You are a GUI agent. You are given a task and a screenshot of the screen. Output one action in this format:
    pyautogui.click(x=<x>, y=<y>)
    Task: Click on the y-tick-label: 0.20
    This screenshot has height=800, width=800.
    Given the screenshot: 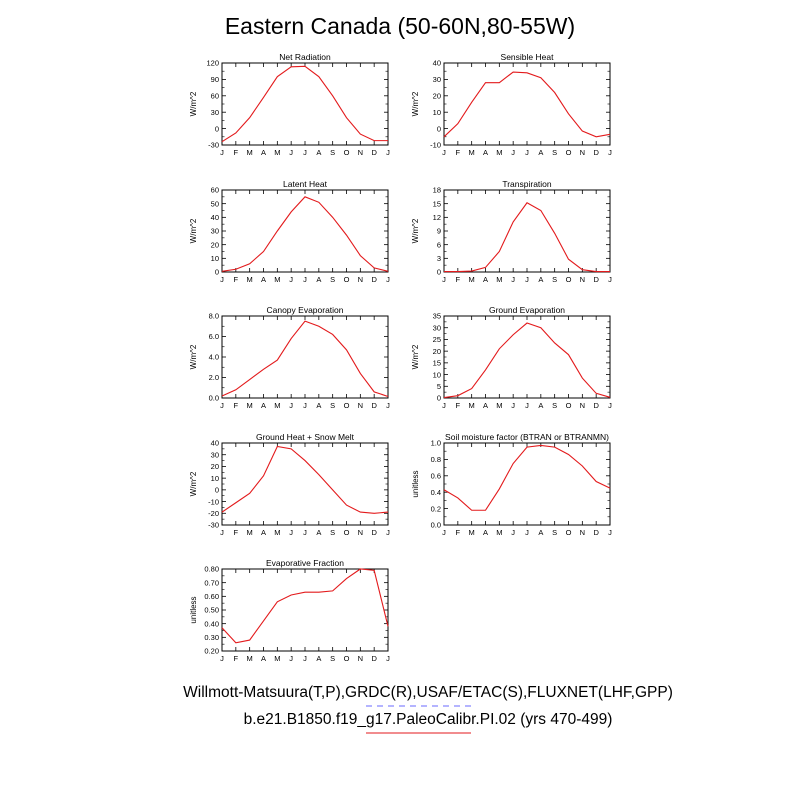 What is the action you would take?
    pyautogui.click(x=211, y=651)
    